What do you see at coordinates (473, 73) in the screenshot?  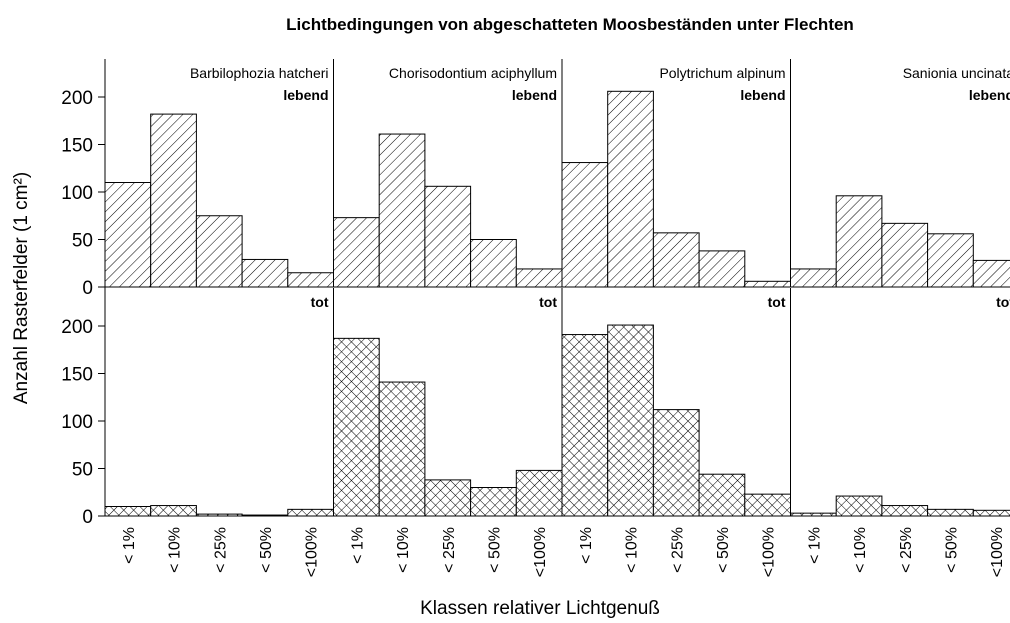 I see `panel-title: Chorisodontium aciphyllum` at bounding box center [473, 73].